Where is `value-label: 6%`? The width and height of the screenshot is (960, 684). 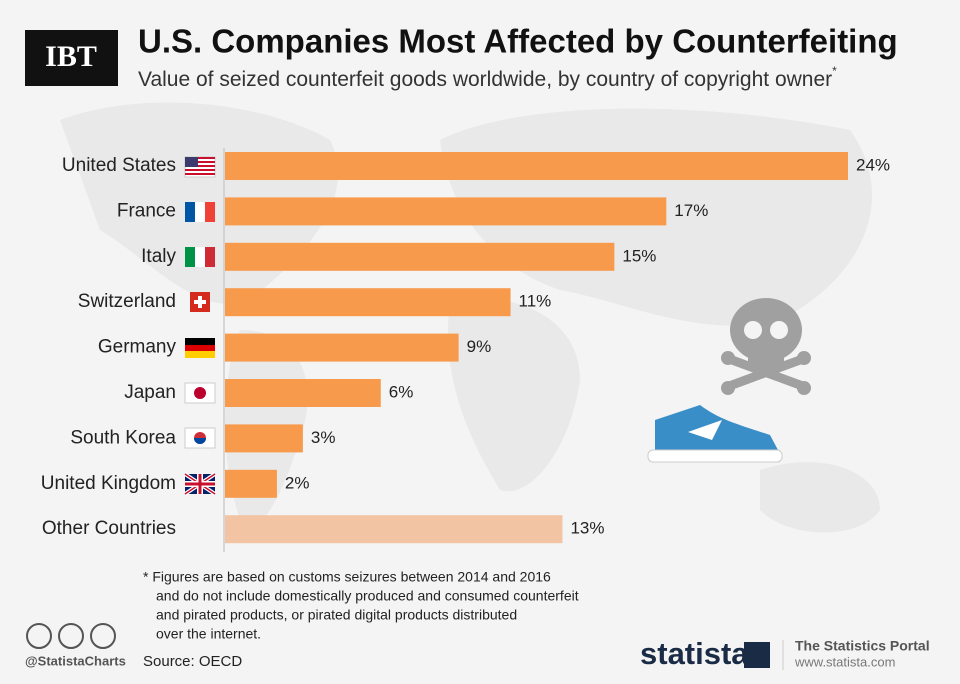 value-label: 6% is located at coordinates (401, 391).